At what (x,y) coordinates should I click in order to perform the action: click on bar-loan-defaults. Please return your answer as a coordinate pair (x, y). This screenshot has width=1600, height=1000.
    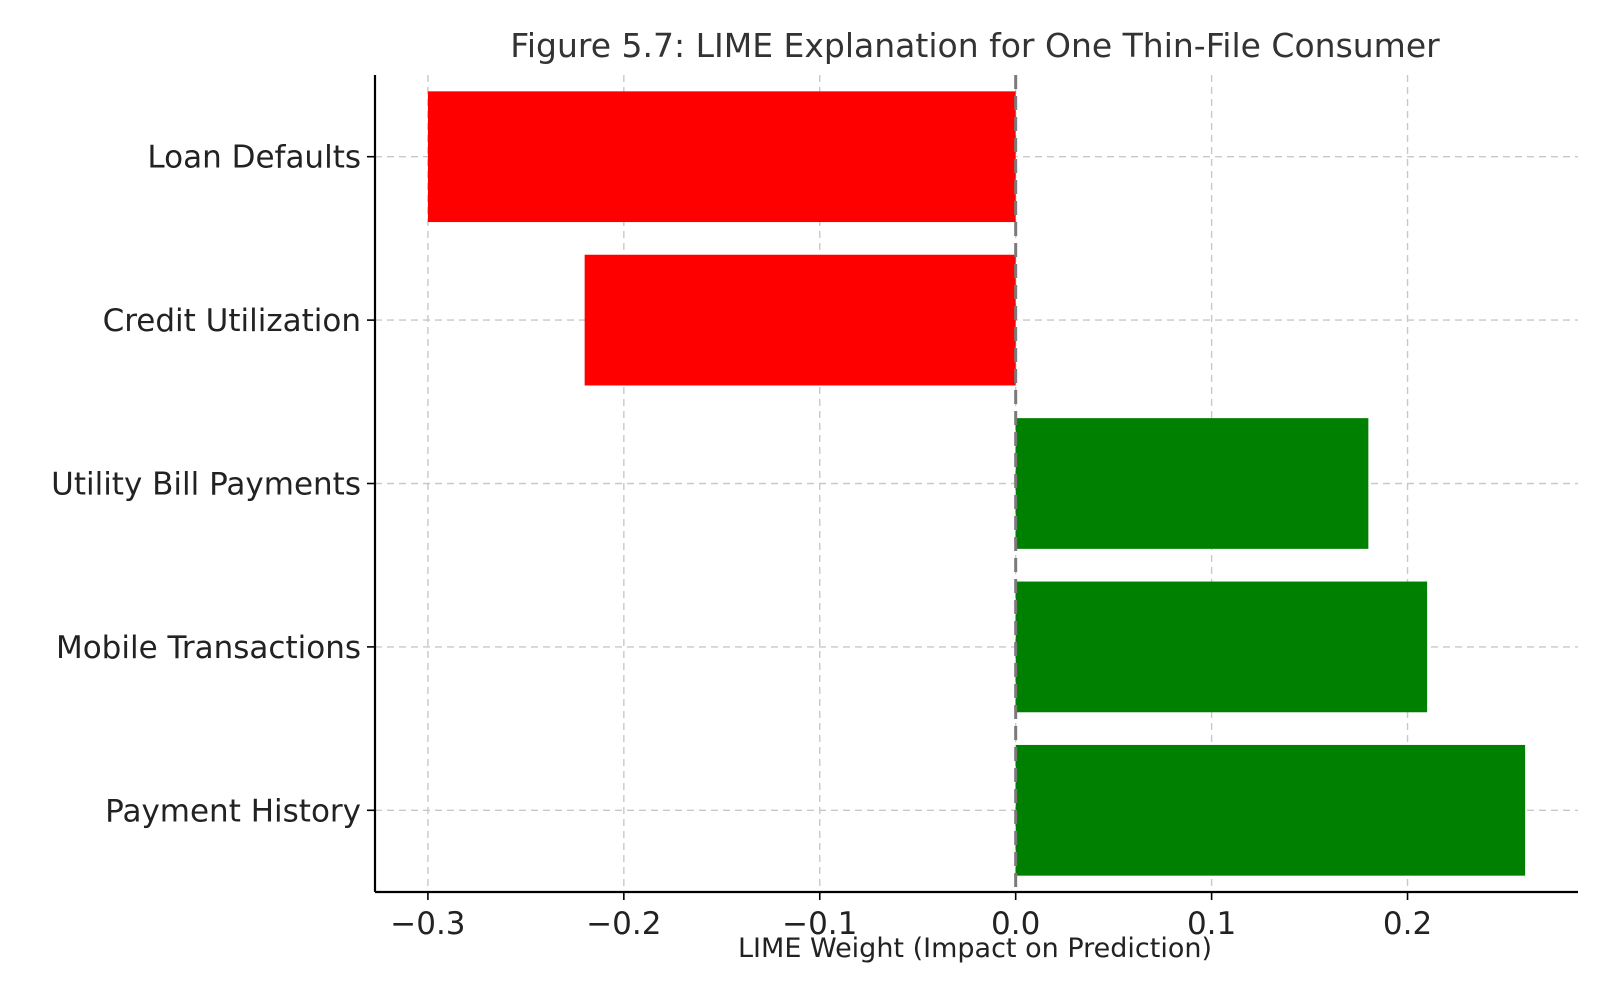
    Looking at the image, I should click on (721, 157).